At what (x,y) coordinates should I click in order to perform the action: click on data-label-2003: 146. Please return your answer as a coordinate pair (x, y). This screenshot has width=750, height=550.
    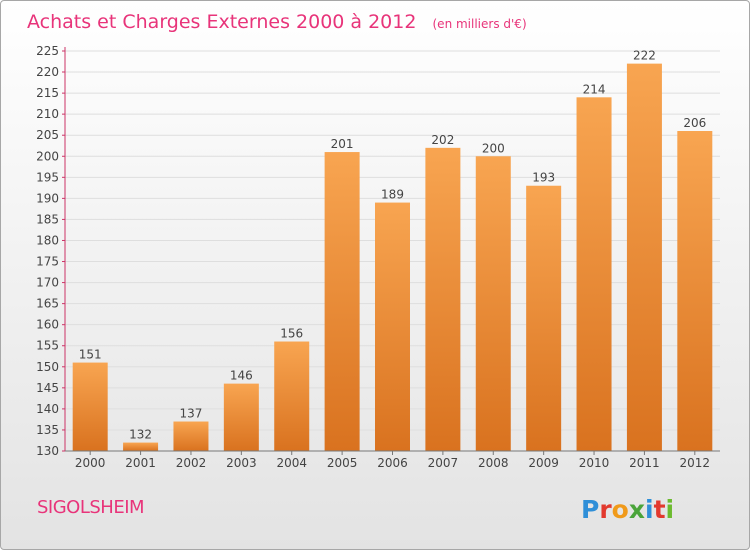
    Looking at the image, I should click on (241, 376).